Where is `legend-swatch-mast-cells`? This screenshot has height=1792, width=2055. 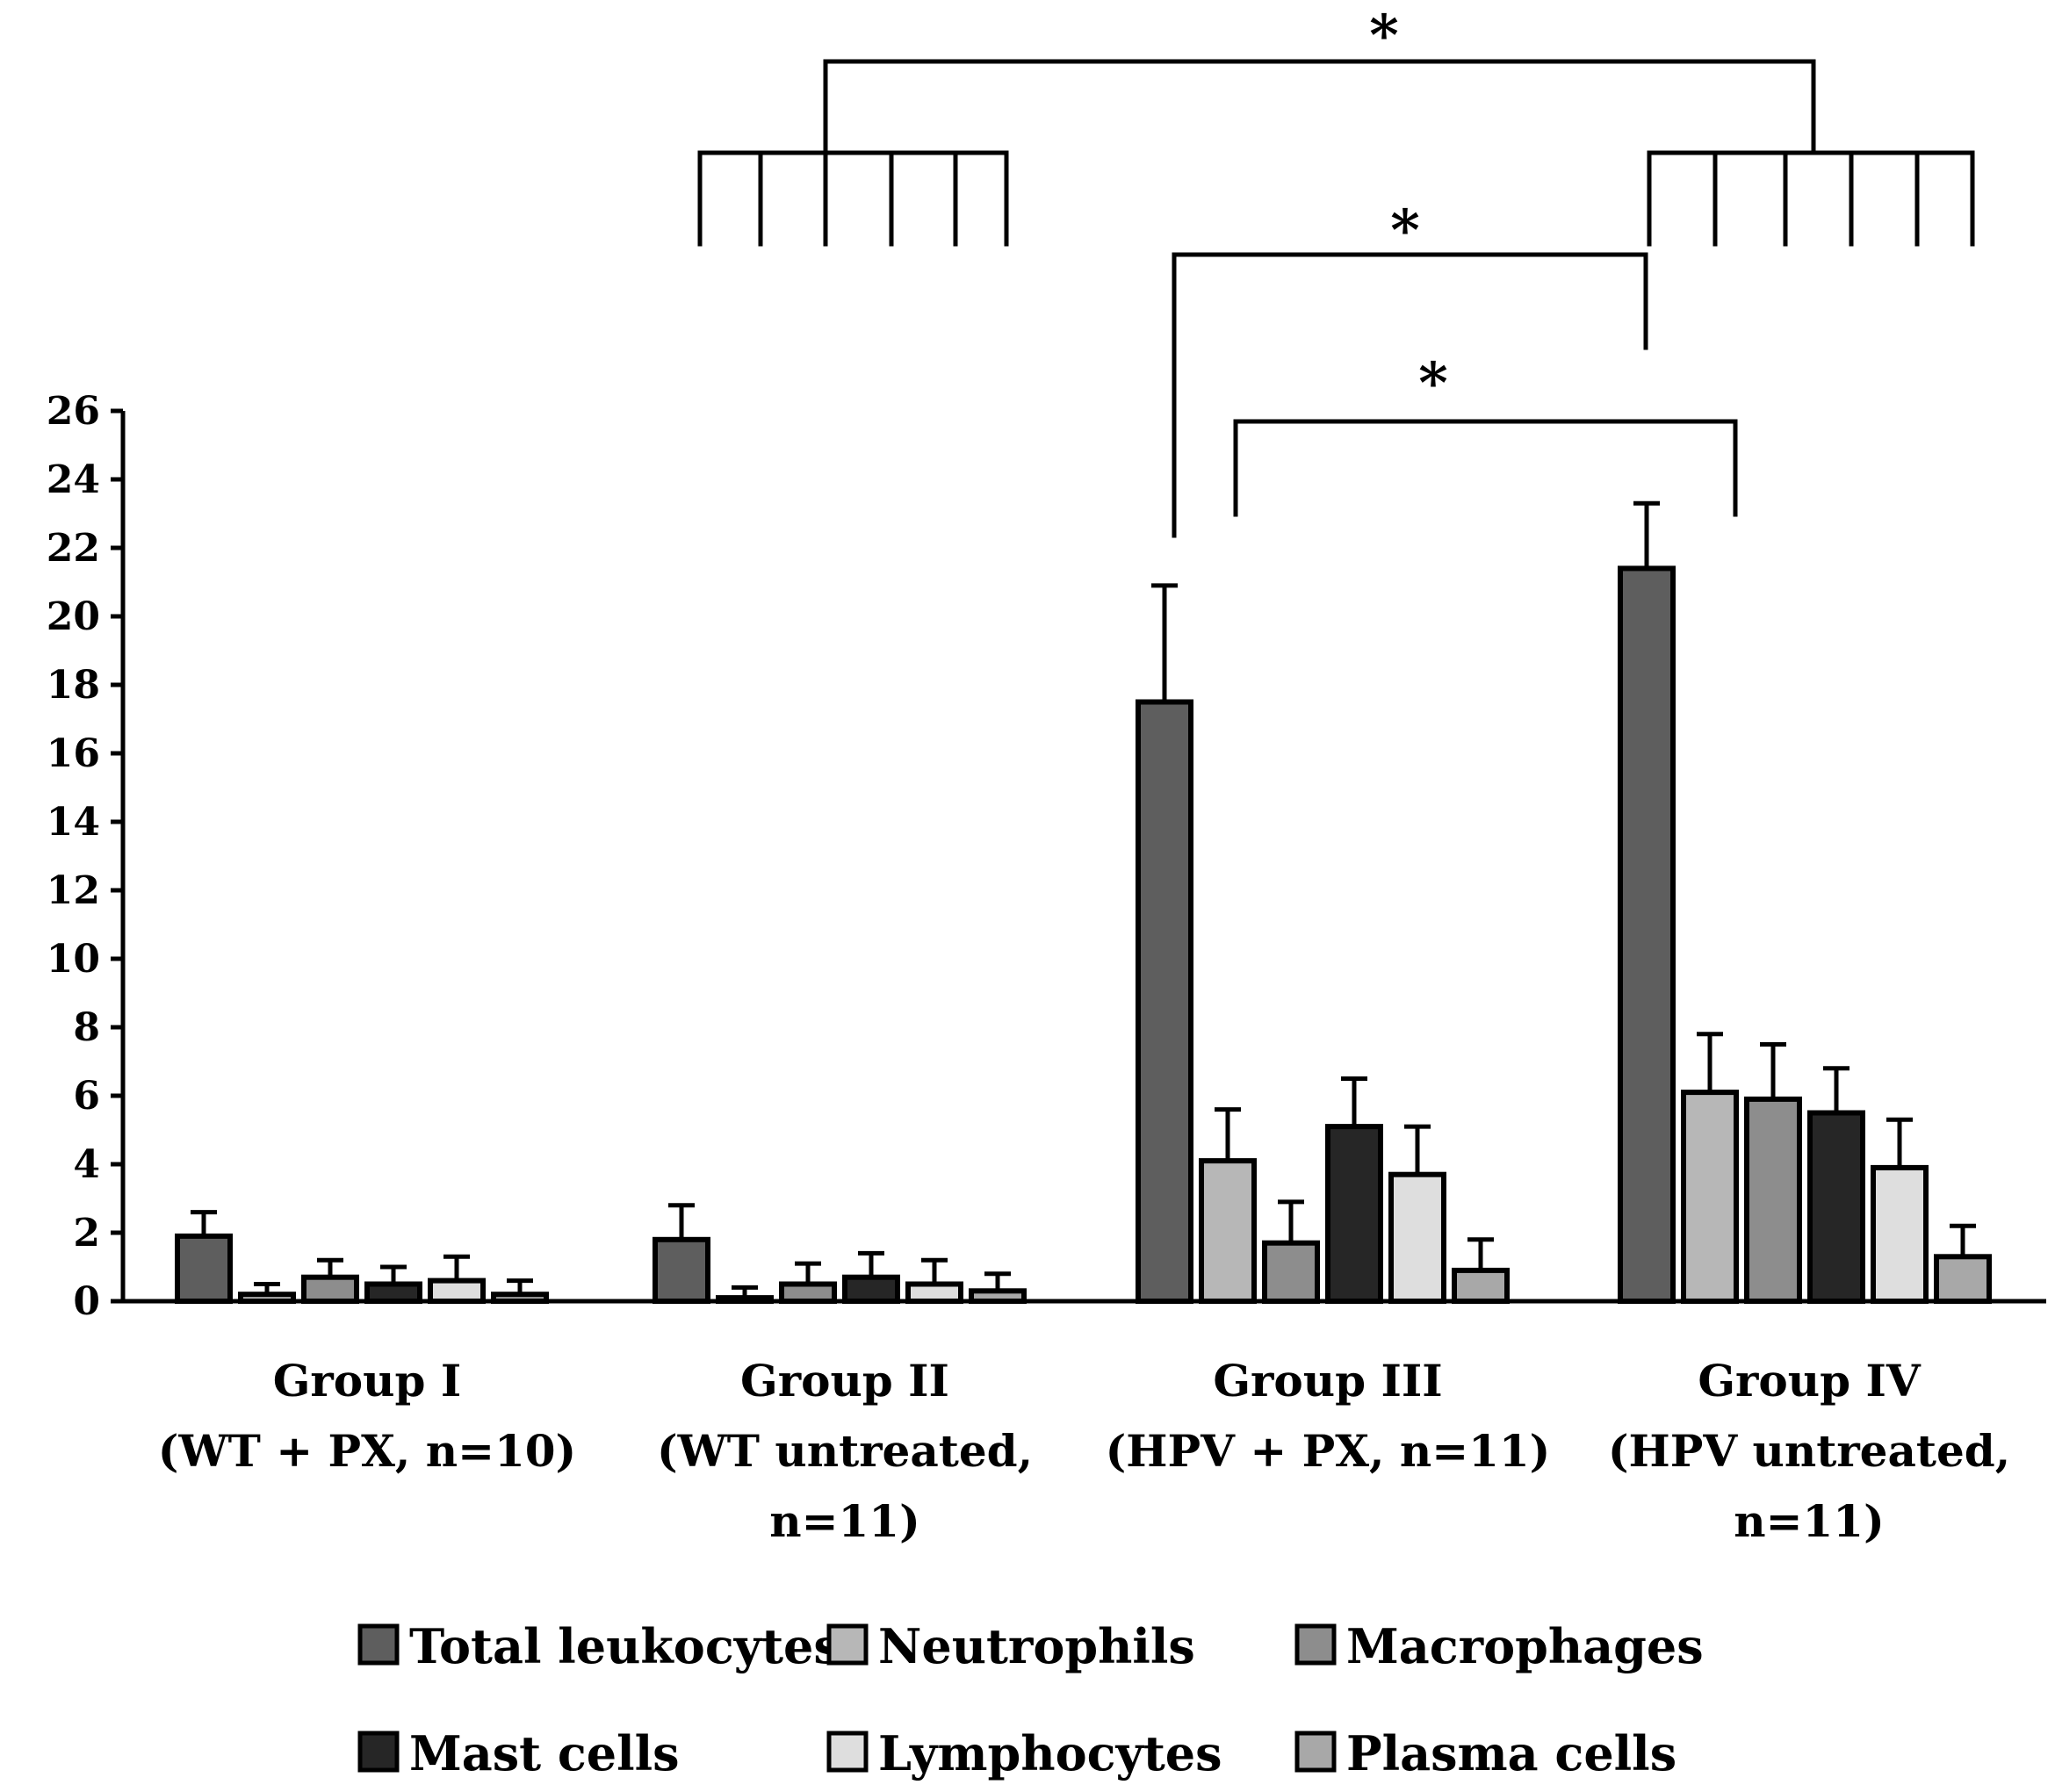
legend-swatch-mast-cells is located at coordinates (378, 1752).